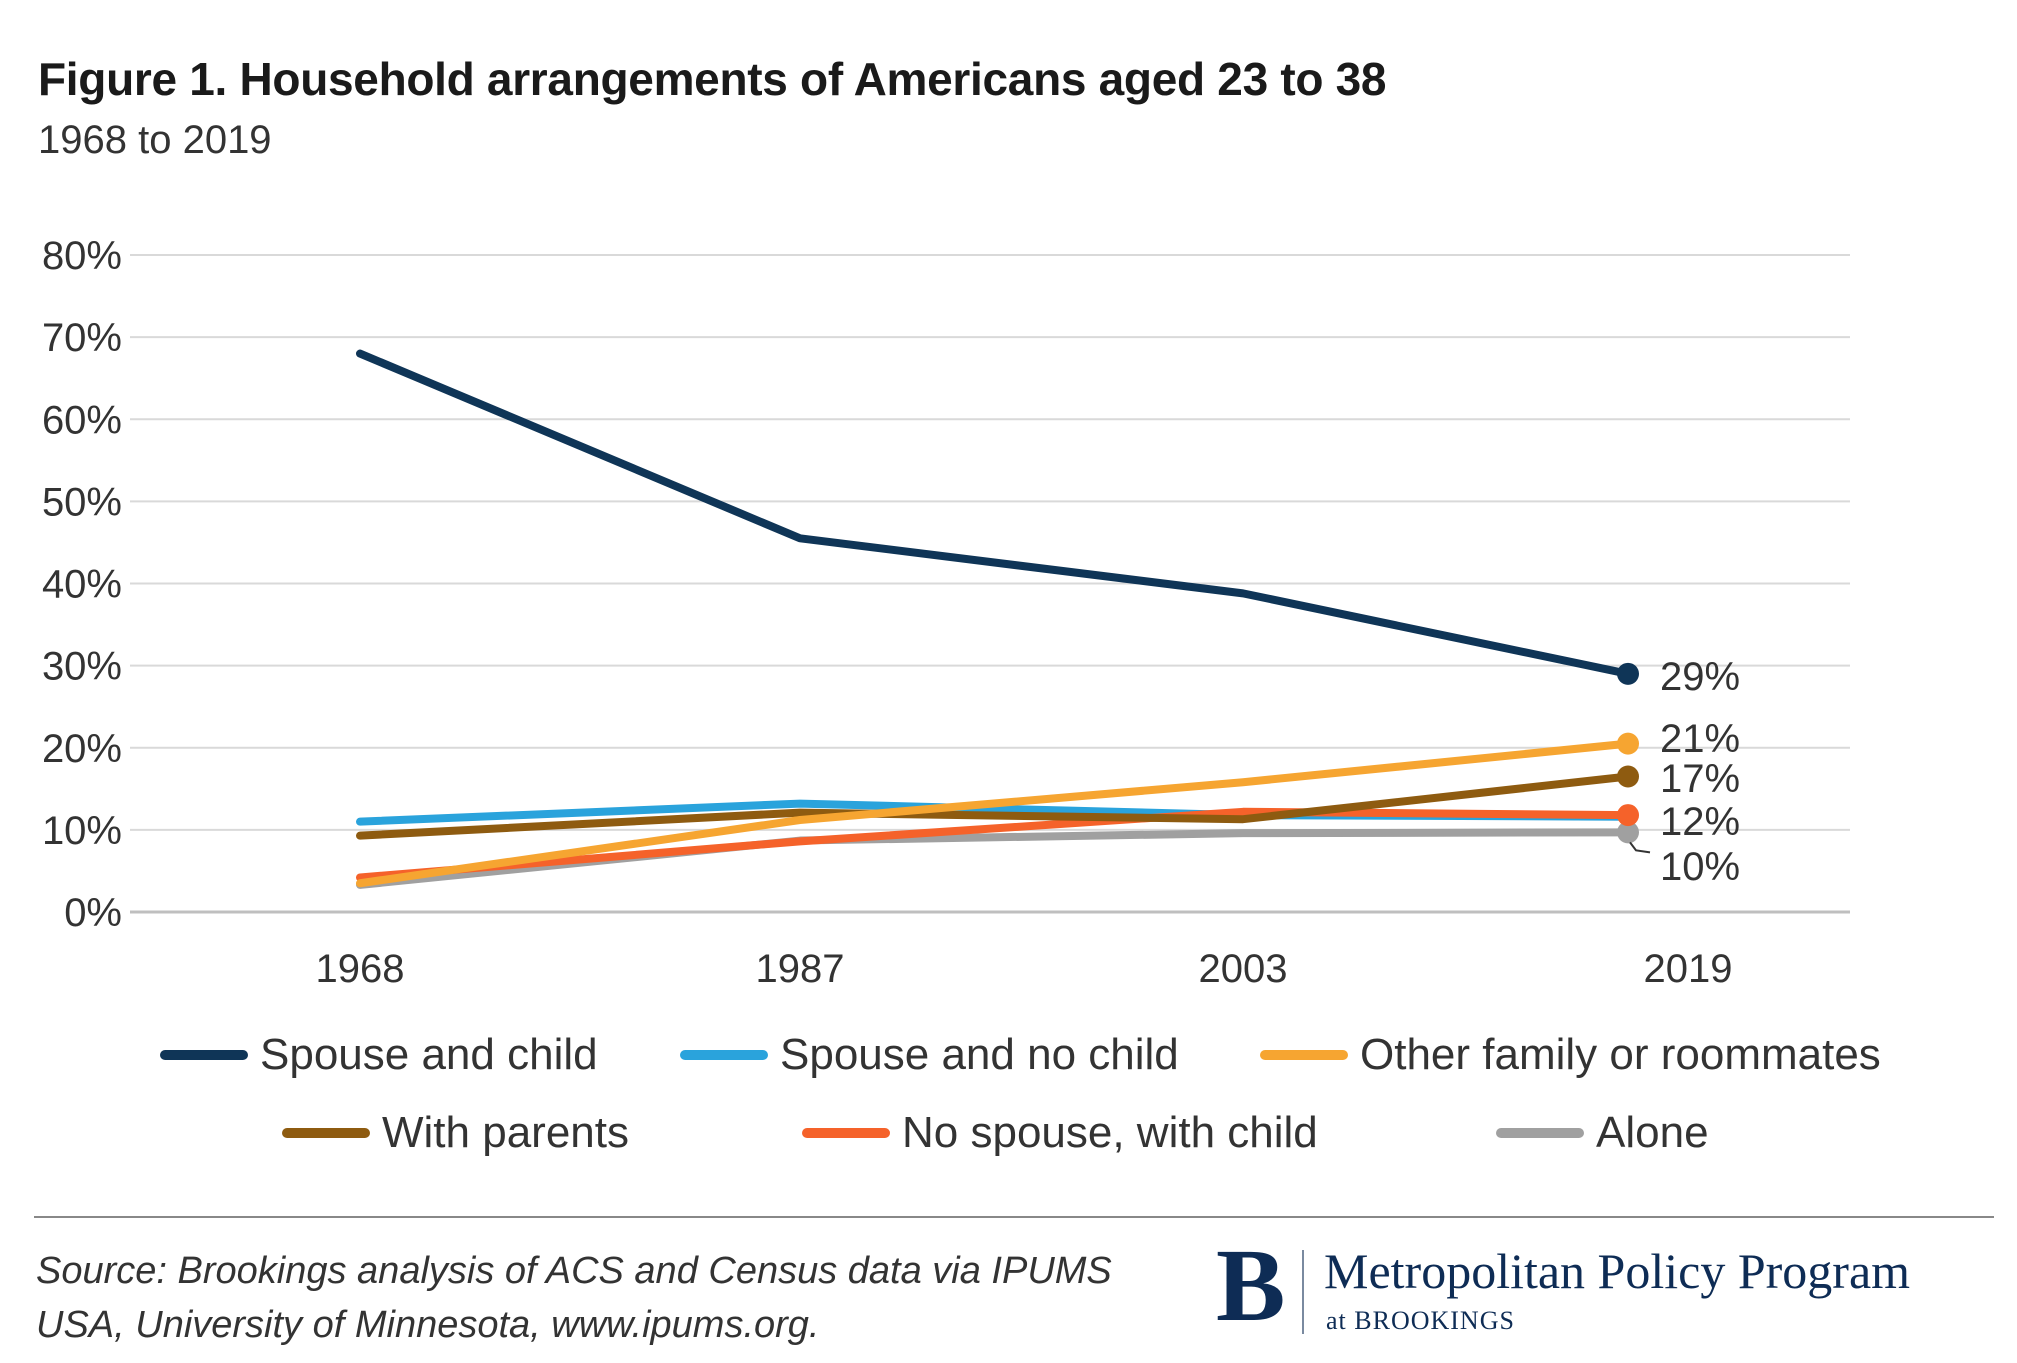 The height and width of the screenshot is (1363, 2017). Describe the element at coordinates (82, 420) in the screenshot. I see `y-tick-label: 60%` at that location.